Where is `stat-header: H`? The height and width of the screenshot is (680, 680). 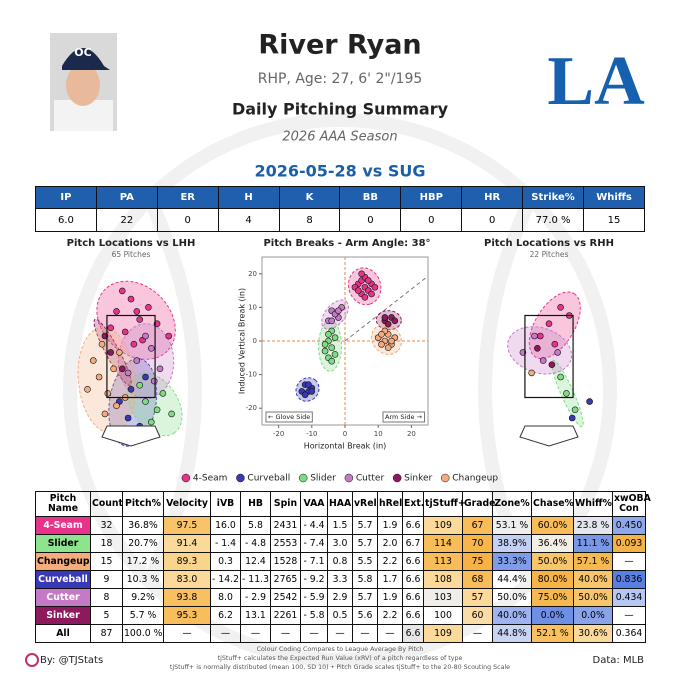
stat-header: H is located at coordinates (248, 197).